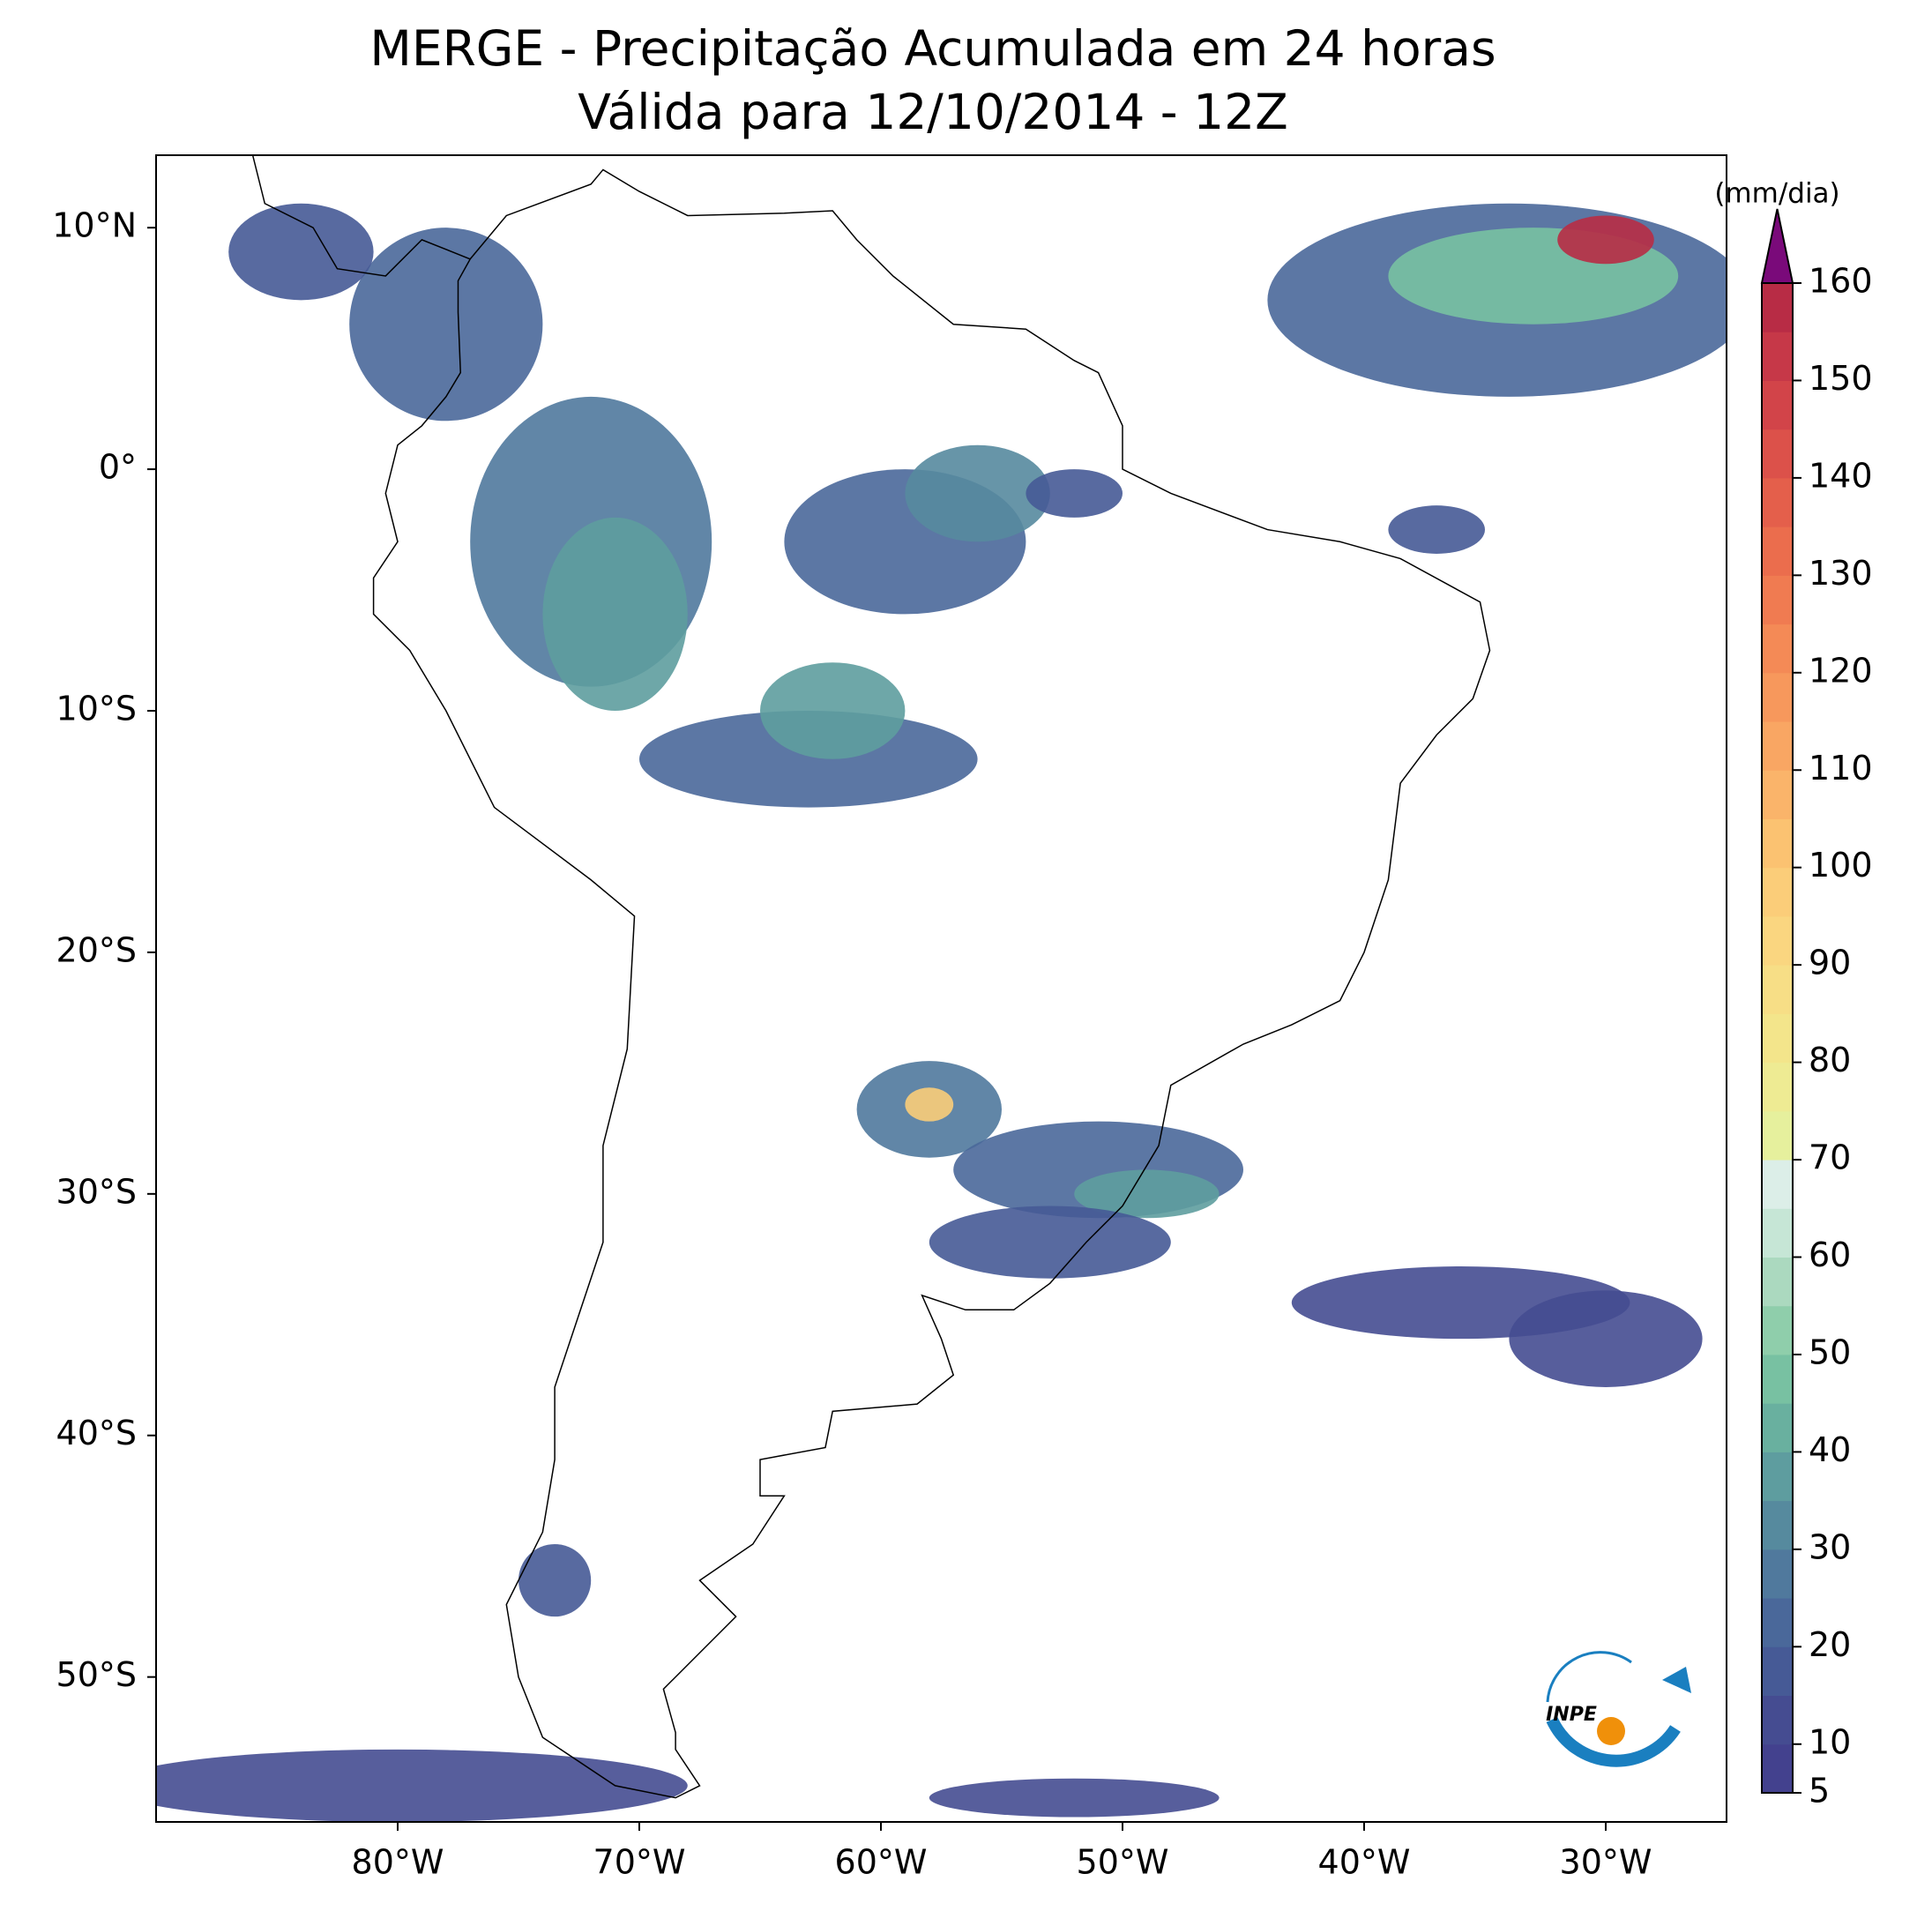 The image size is (1932, 1911). What do you see at coordinates (639, 1863) in the screenshot?
I see `x-tick-label: 70°W` at bounding box center [639, 1863].